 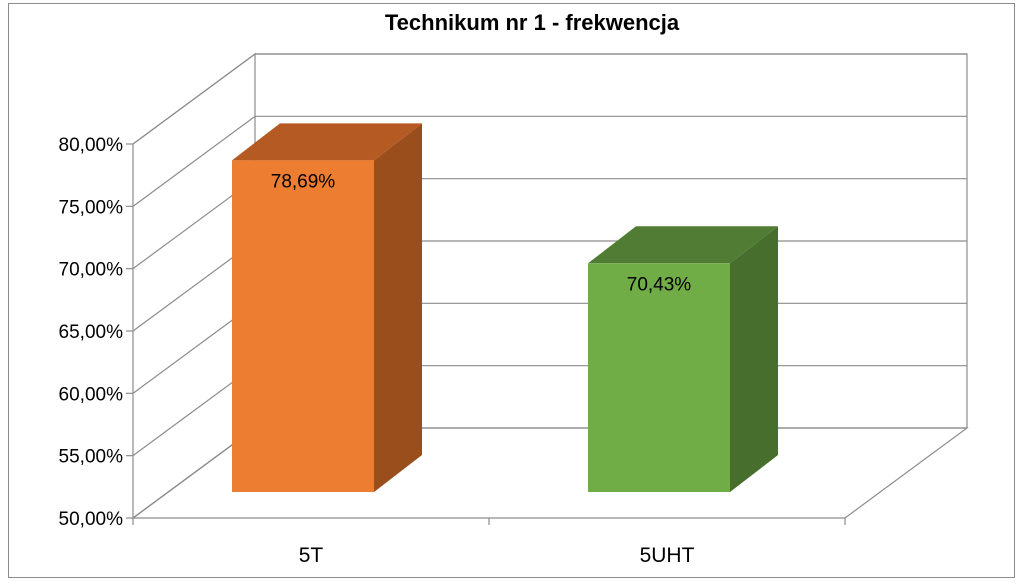 I want to click on data-label: 70,43%, so click(x=659, y=284).